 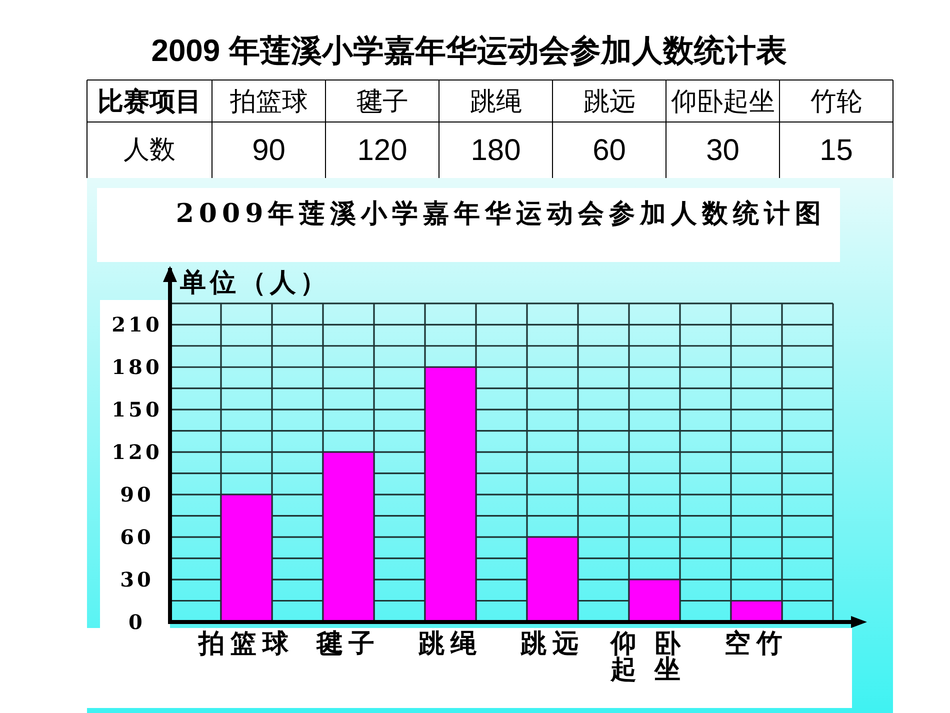 What do you see at coordinates (382, 101) in the screenshot?
I see `category-label: 毽子` at bounding box center [382, 101].